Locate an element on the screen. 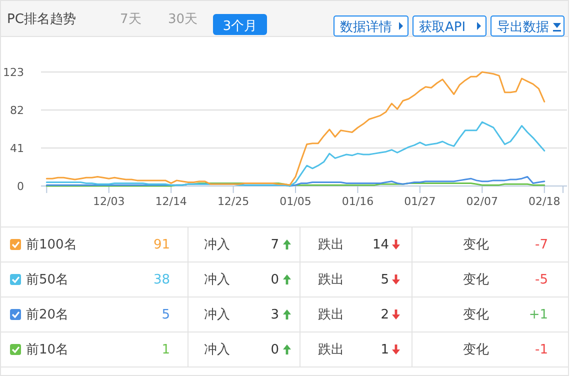 This screenshot has width=584, height=376. text: 2 is located at coordinates (384, 315).